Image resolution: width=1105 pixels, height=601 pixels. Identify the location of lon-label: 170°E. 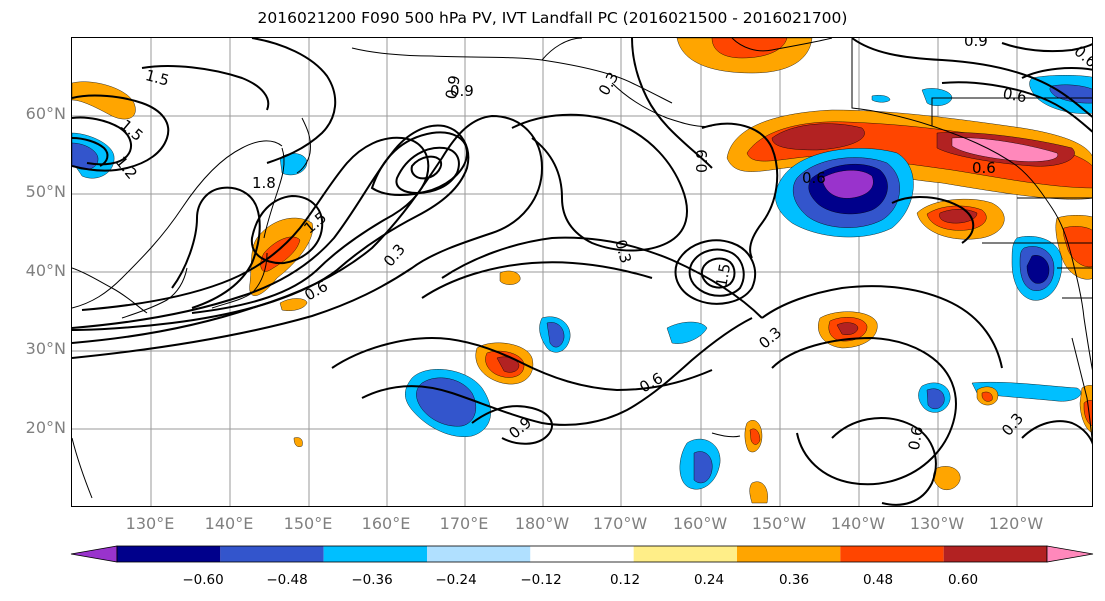
(464, 523).